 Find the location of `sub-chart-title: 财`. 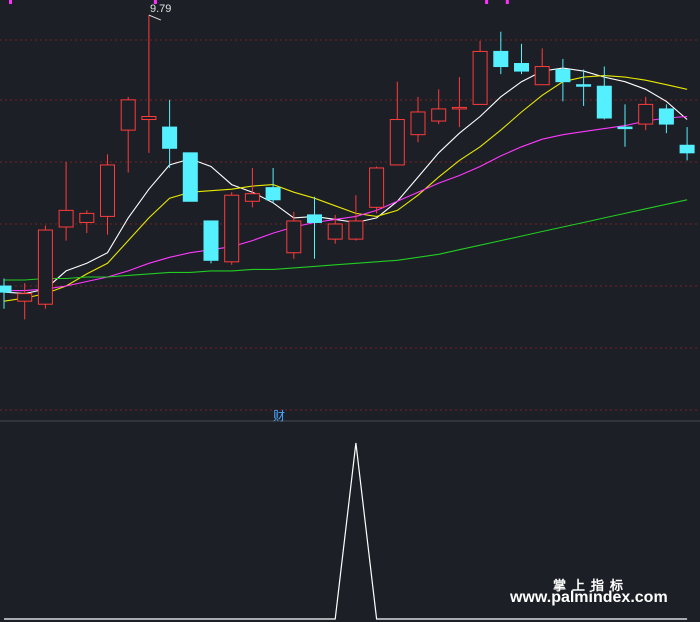

sub-chart-title: 财 is located at coordinates (279, 416).